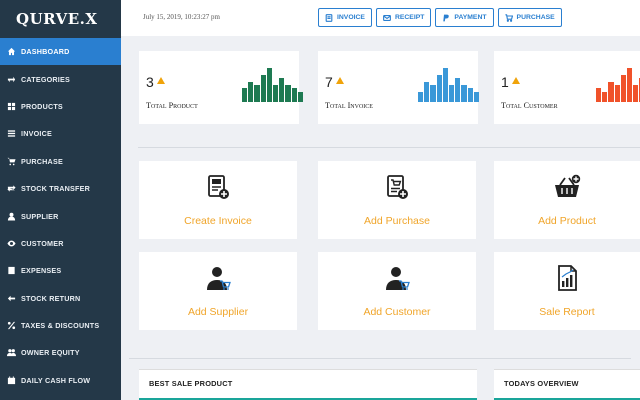  Describe the element at coordinates (42, 161) in the screenshot. I see `sidebar-item-label: PURCHASE` at that location.